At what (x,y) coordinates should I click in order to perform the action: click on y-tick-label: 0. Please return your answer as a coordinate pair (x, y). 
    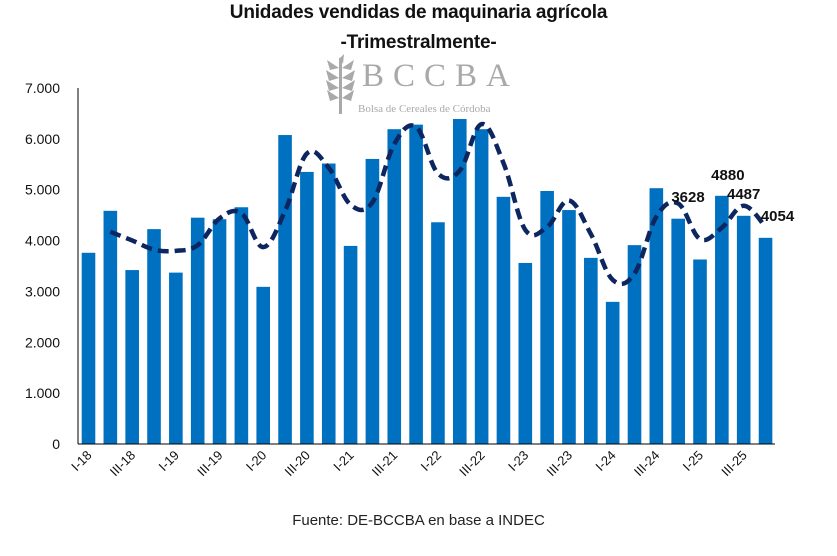
    Looking at the image, I should click on (56, 444).